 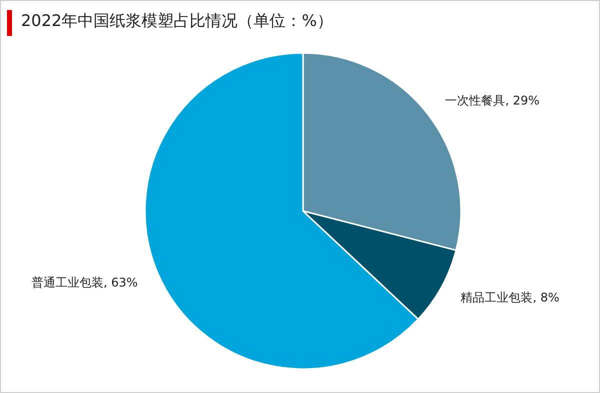 What do you see at coordinates (177, 21) in the screenshot?
I see `chart-title: 2022年中国纸浆模塑占比情况（单位：%）` at bounding box center [177, 21].